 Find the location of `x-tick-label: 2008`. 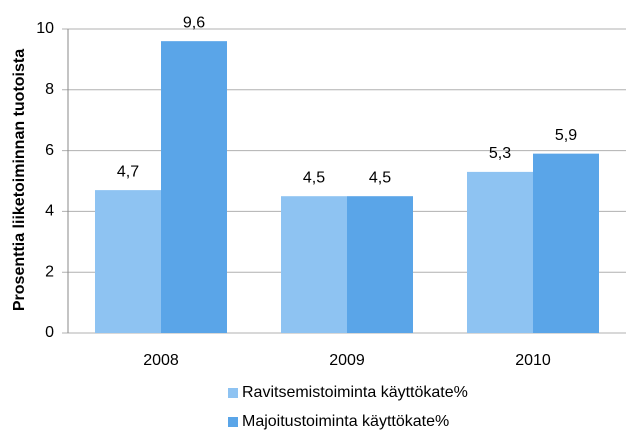

x-tick-label: 2008 is located at coordinates (161, 360).